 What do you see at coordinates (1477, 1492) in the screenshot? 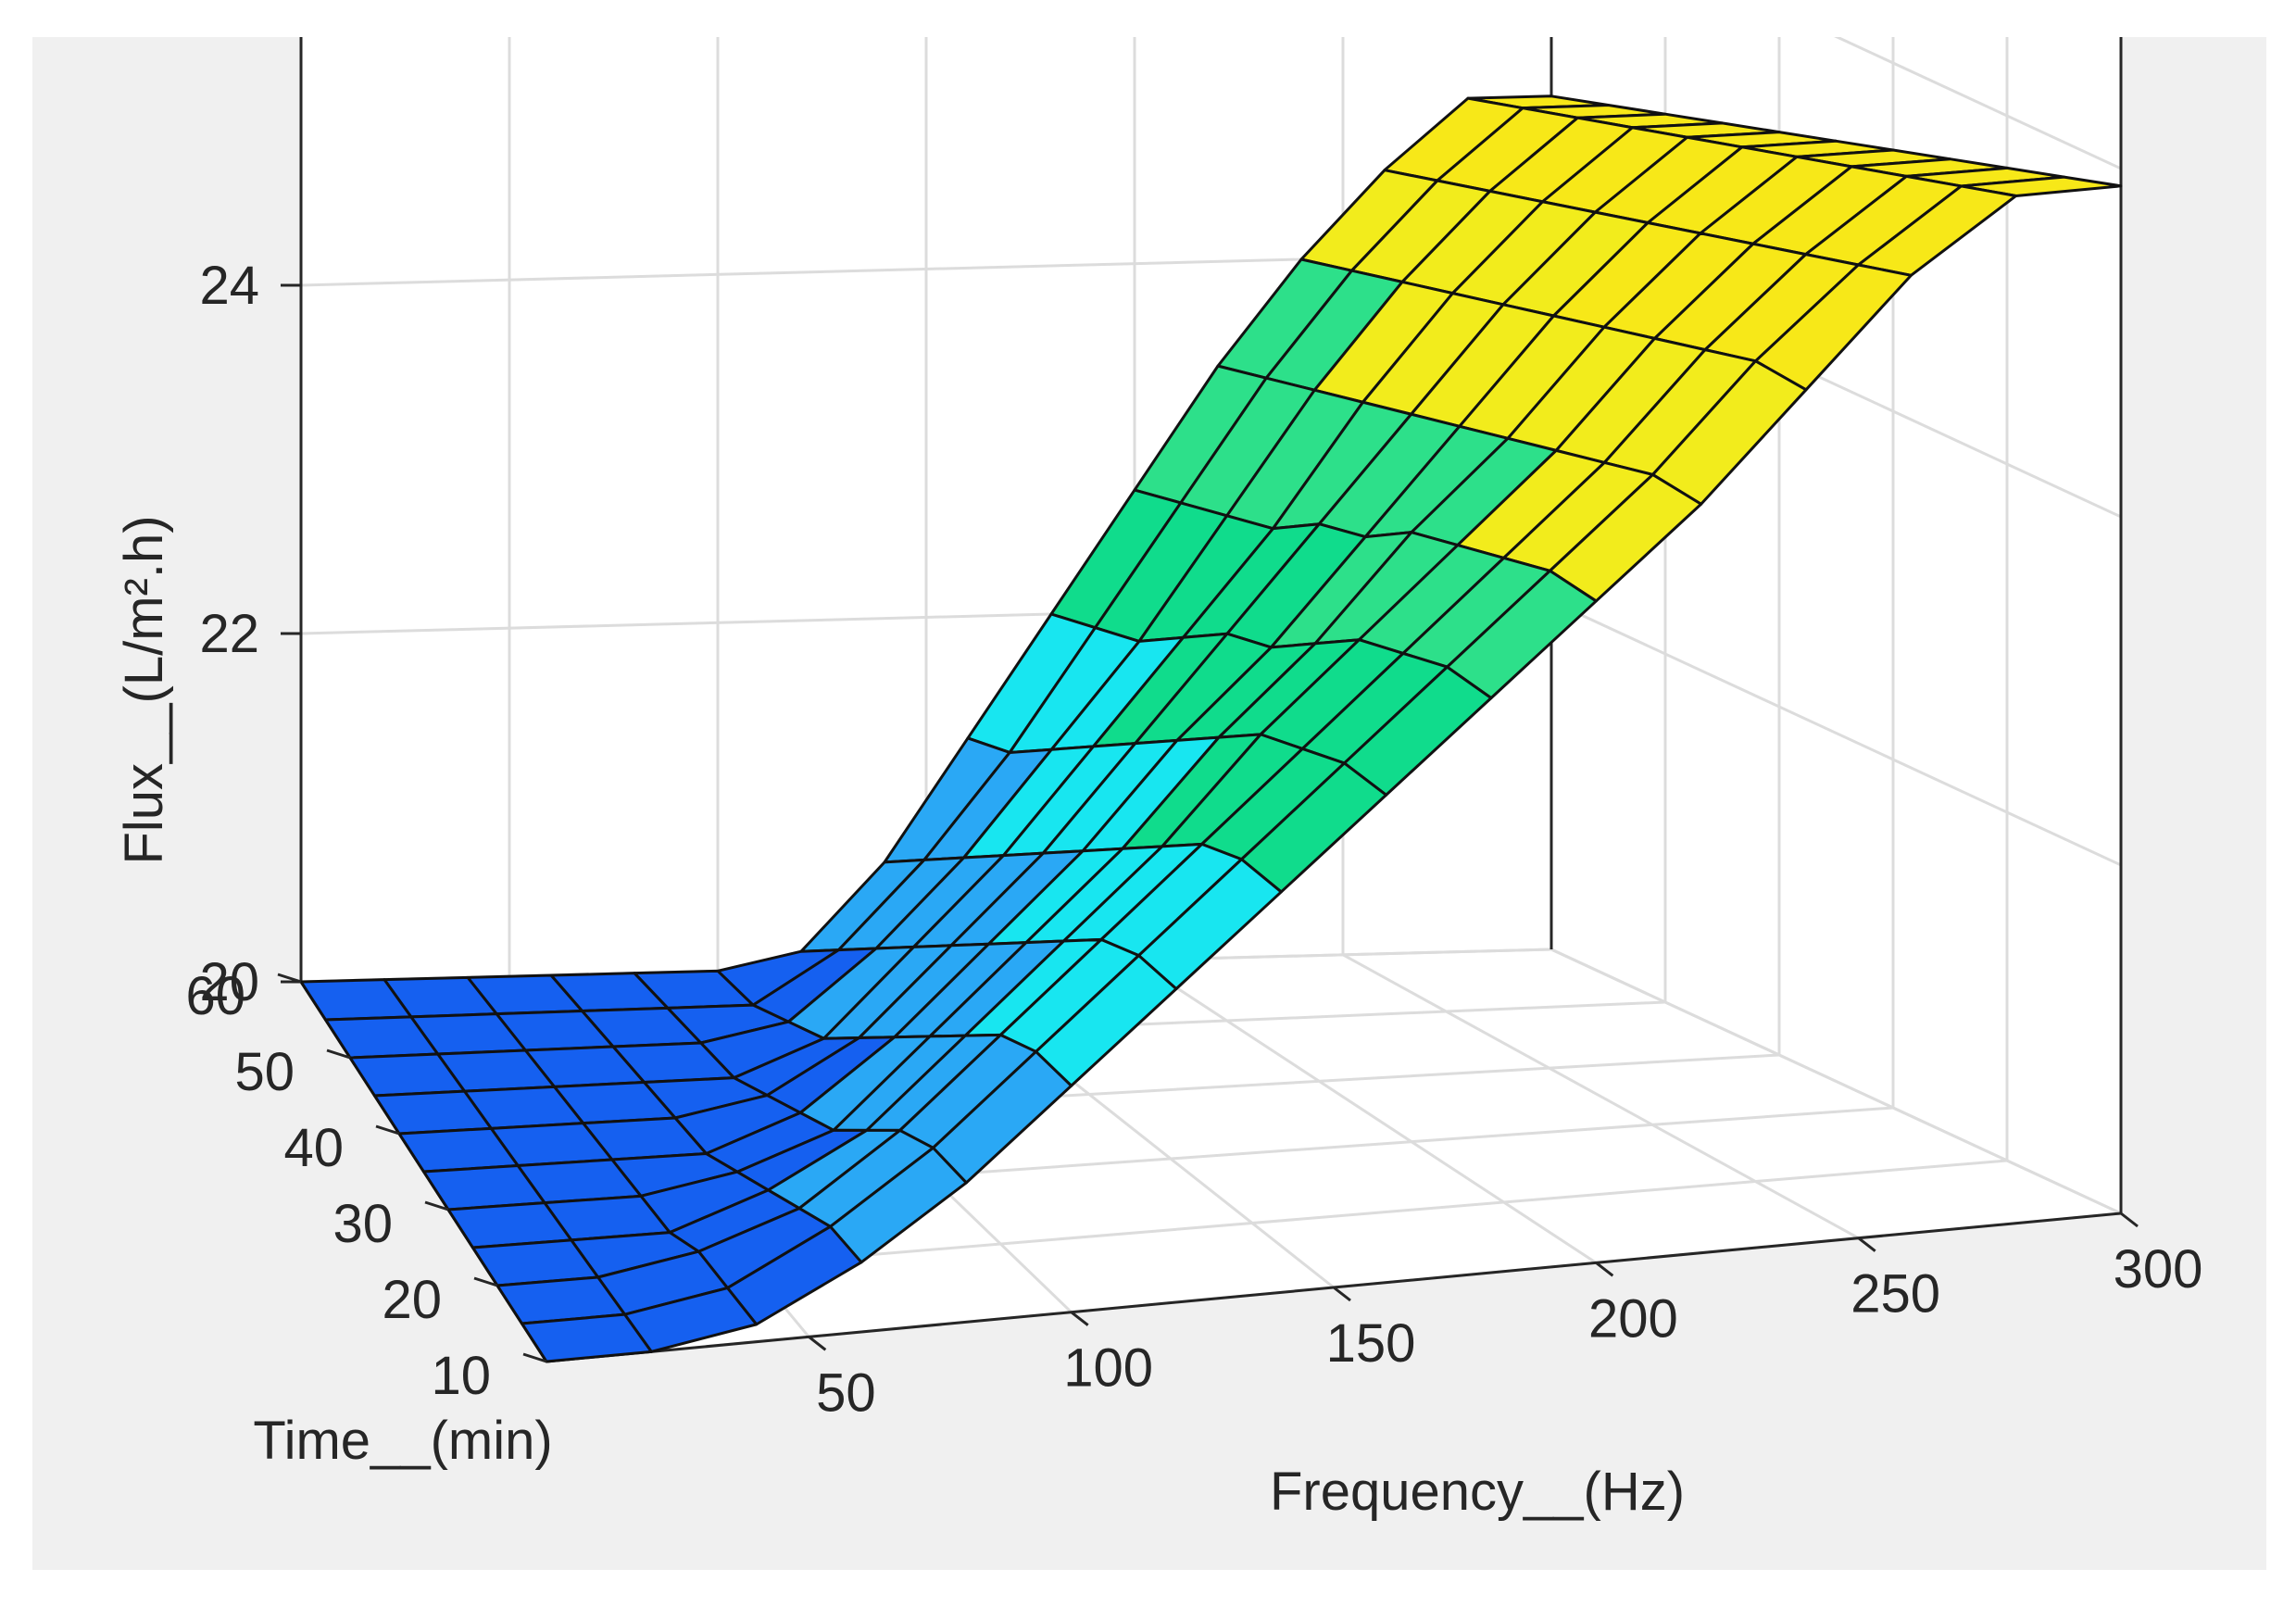
I see `x-axis-label: Frequency__(Hz)` at bounding box center [1477, 1492].